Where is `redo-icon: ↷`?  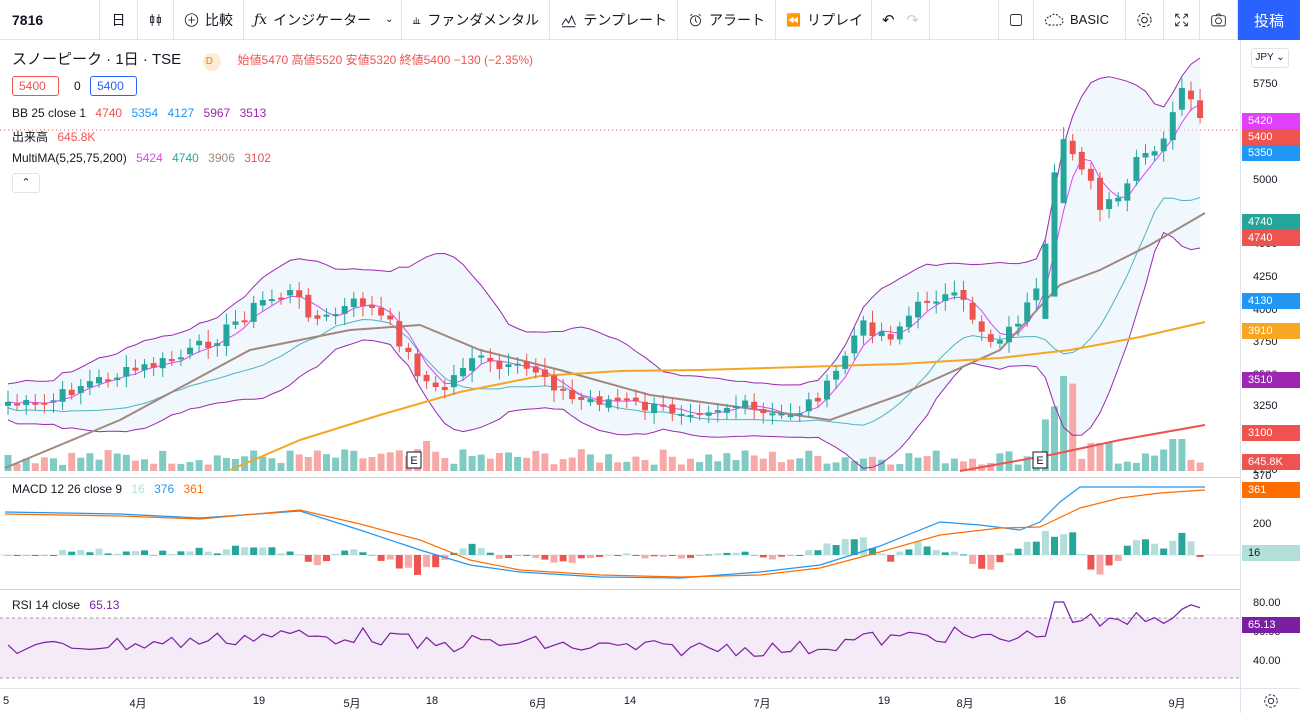
redo-icon: ↷ is located at coordinates (912, 20).